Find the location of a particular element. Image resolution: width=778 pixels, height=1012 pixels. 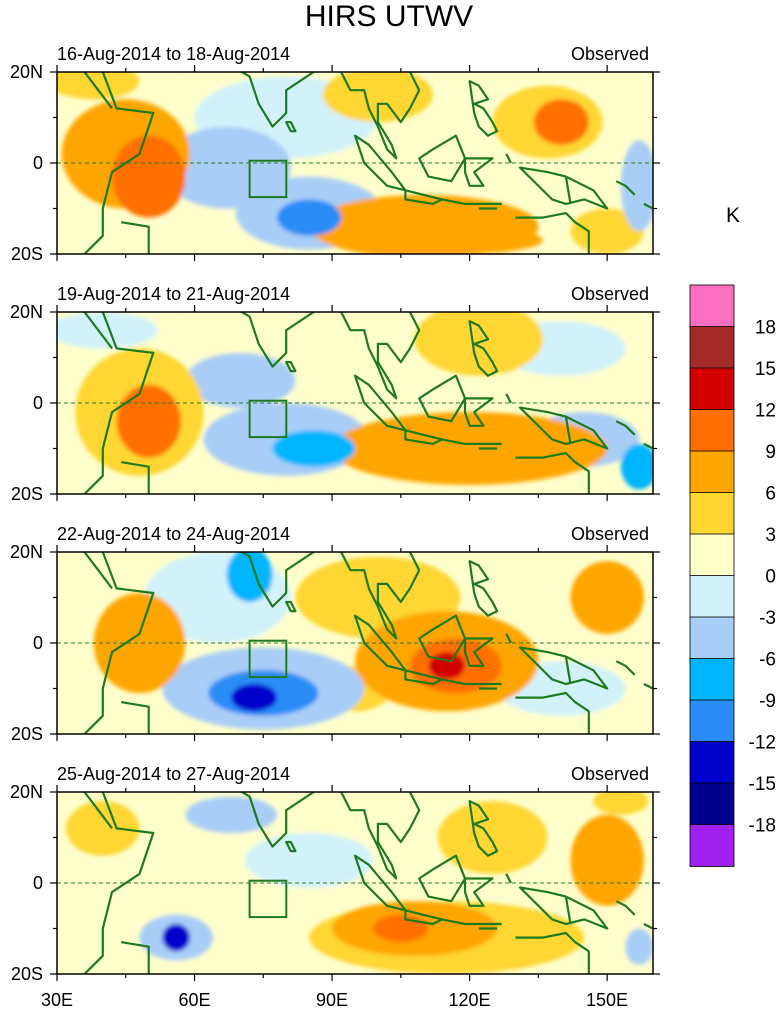

panel-period: 16-Aug-2014 to 18-Aug-2014 is located at coordinates (173, 54).